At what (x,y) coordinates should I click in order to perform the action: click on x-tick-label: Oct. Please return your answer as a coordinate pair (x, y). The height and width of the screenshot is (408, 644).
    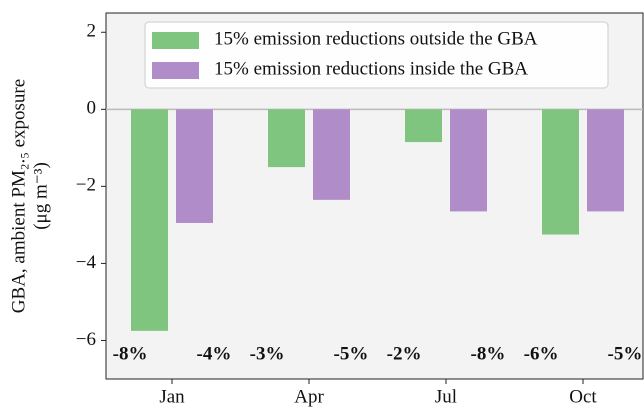
    Looking at the image, I should click on (583, 396).